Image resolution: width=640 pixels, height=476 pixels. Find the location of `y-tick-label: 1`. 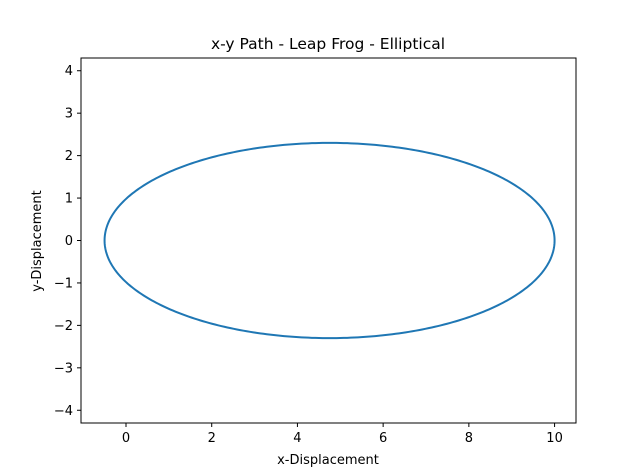

y-tick-label: 1 is located at coordinates (69, 199).